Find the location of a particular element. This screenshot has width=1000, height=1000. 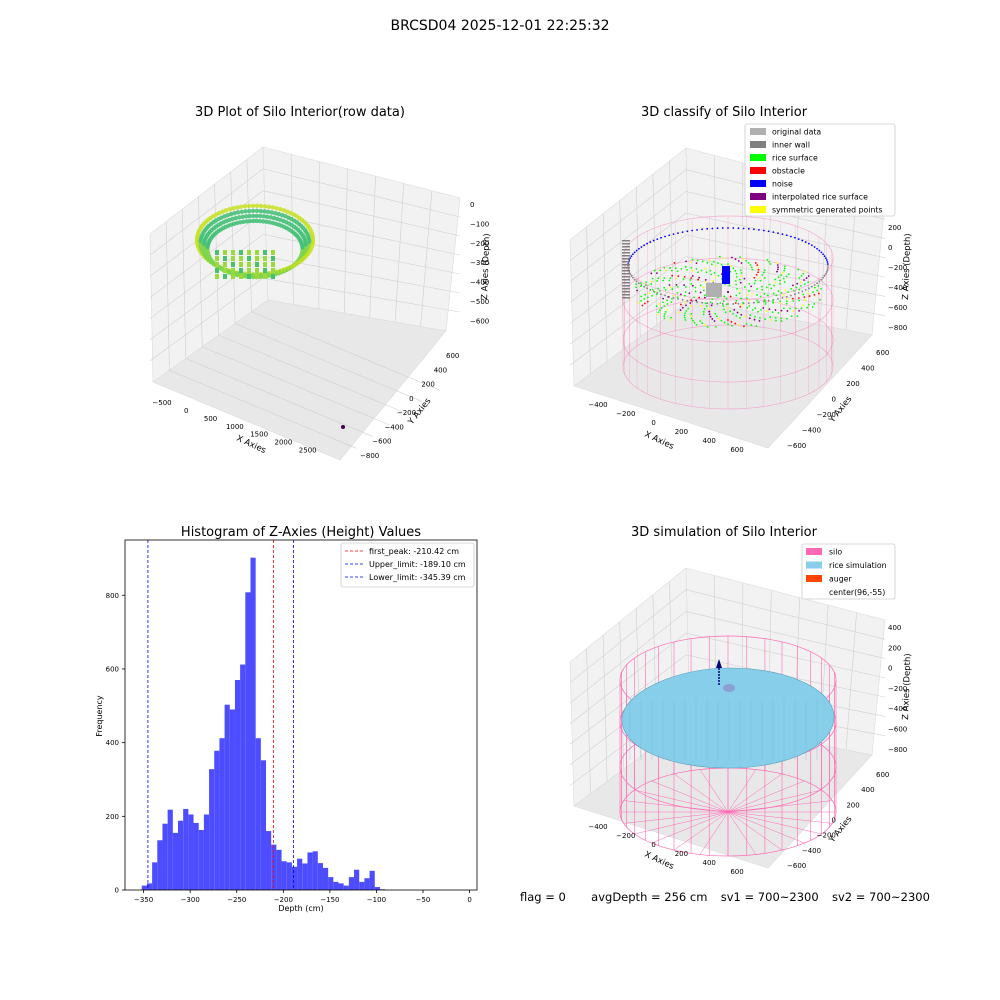

wall-point is located at coordinates (626, 256).